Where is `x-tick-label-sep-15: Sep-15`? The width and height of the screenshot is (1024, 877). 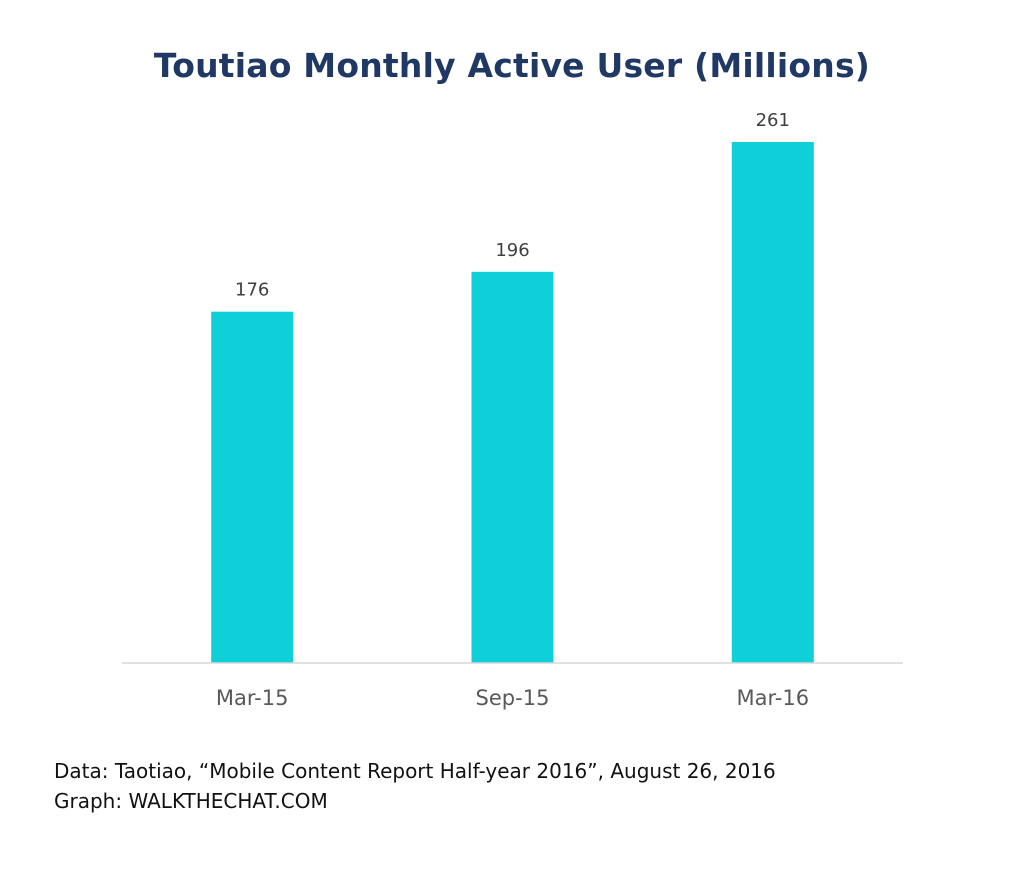
x-tick-label-sep-15: Sep-15 is located at coordinates (513, 698).